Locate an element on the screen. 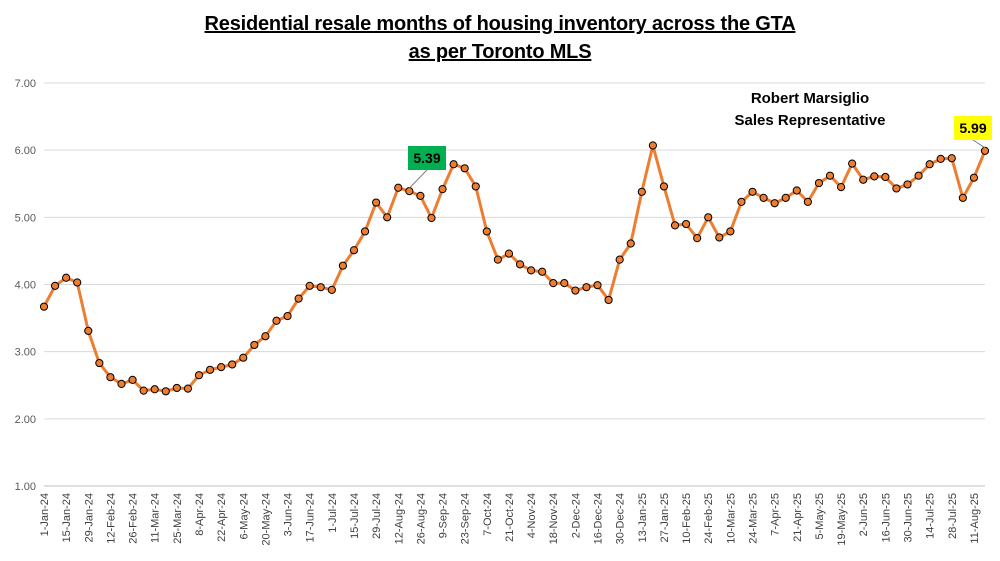  x-tick-label: 26-Aug-24 is located at coordinates (421, 518).